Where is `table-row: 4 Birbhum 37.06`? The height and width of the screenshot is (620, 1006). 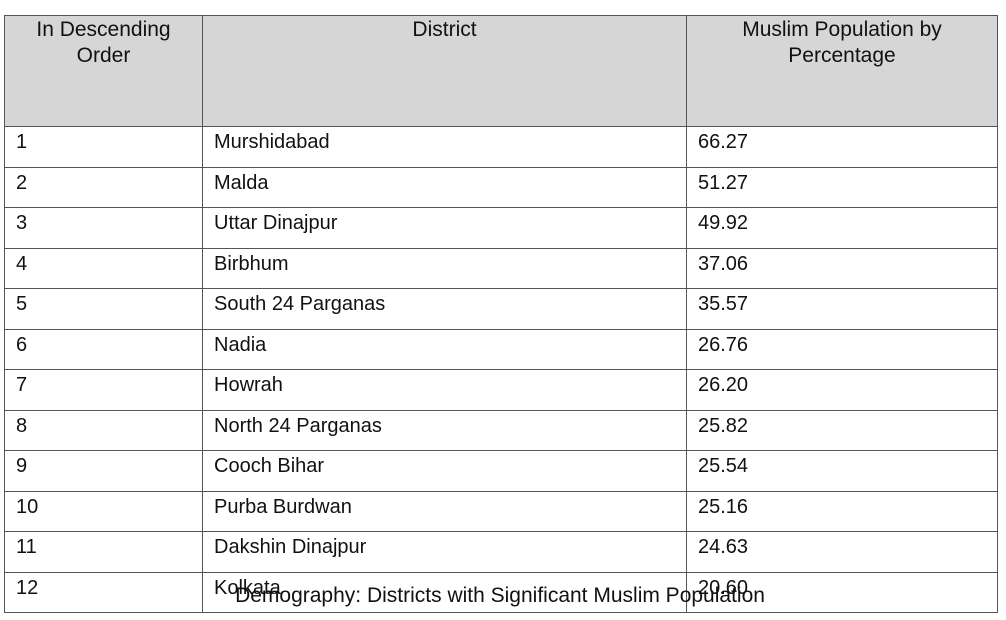
table-row: 4 Birbhum 37.06 is located at coordinates (501, 268).